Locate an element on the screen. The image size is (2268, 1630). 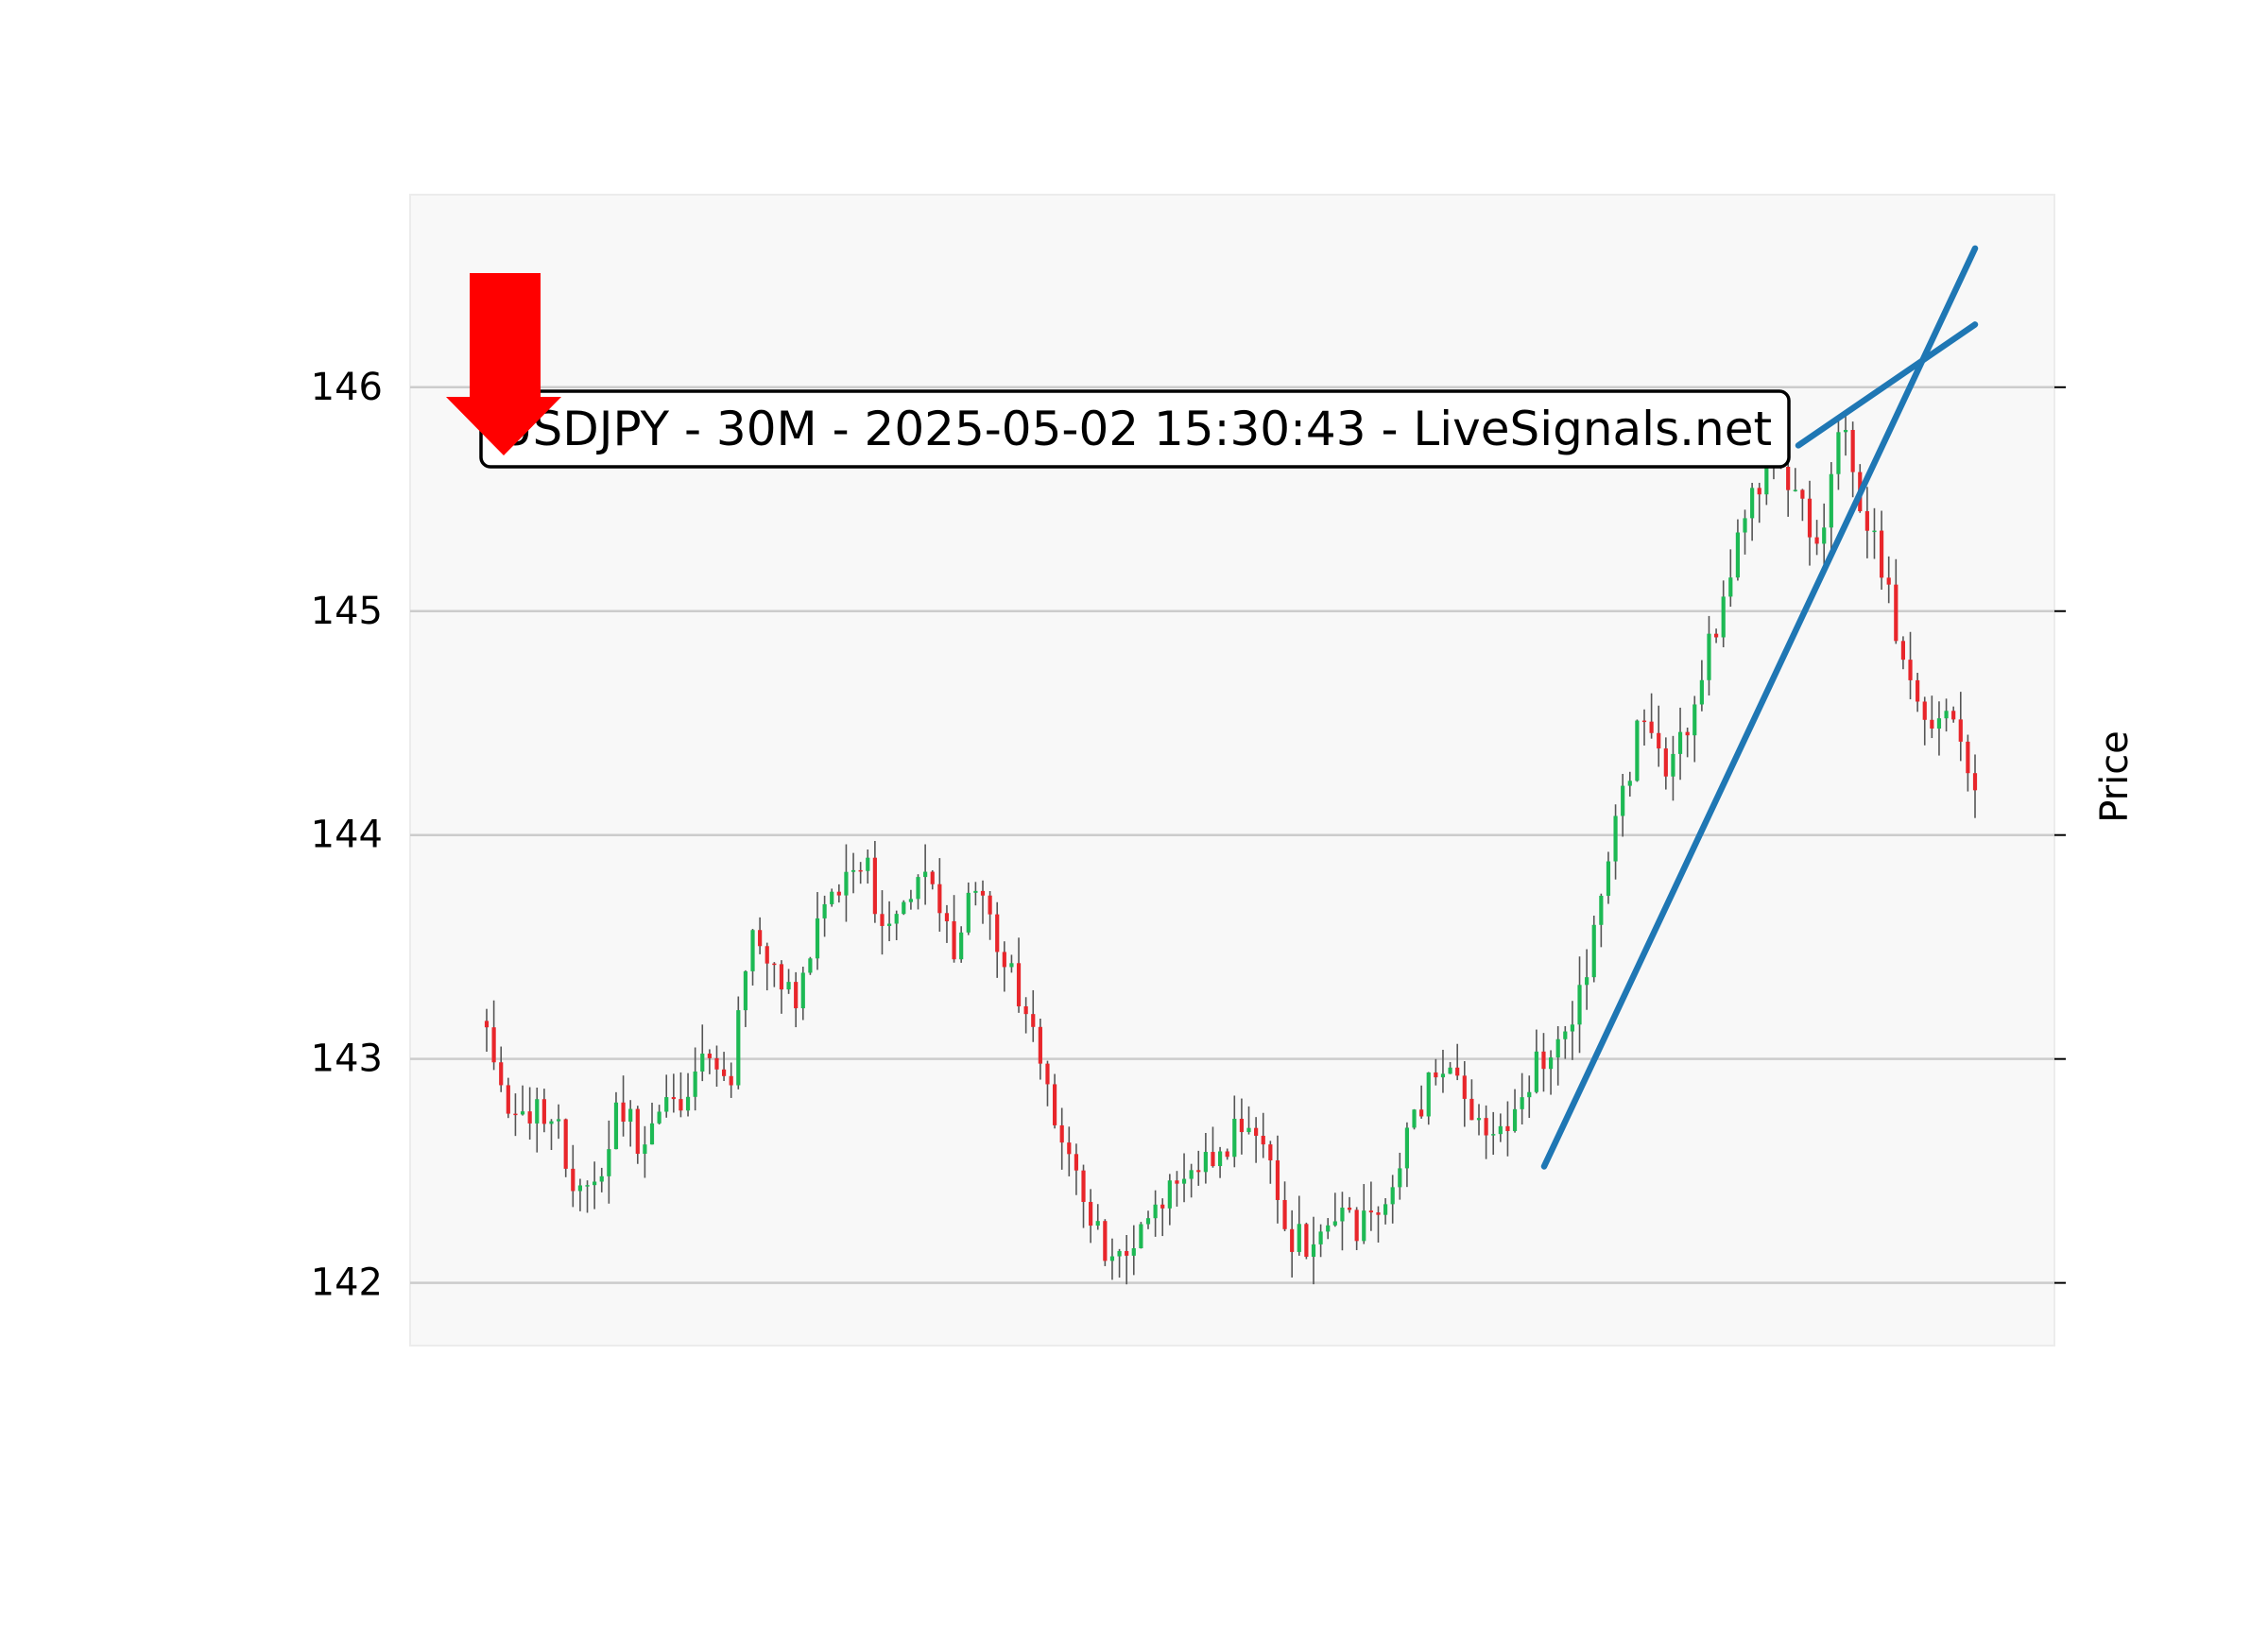
y-tick-label: 143 is located at coordinates (347, 1060).